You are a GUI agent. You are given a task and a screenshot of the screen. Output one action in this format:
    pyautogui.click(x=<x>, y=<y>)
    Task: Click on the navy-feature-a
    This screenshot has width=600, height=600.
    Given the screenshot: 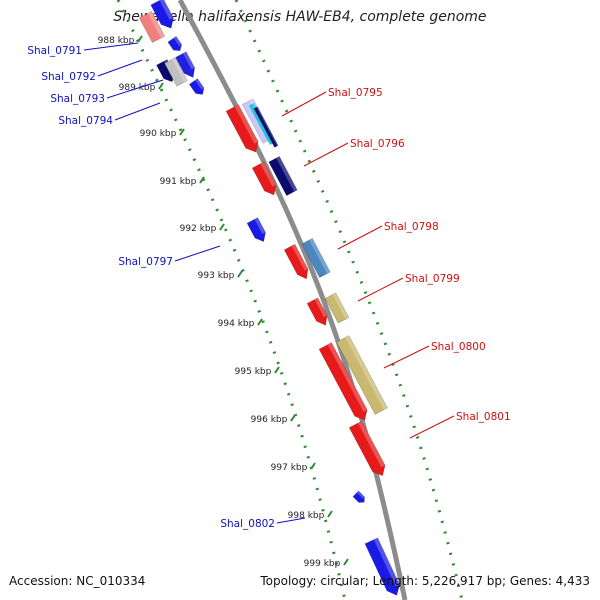 What is the action you would take?
    pyautogui.click(x=266, y=127)
    